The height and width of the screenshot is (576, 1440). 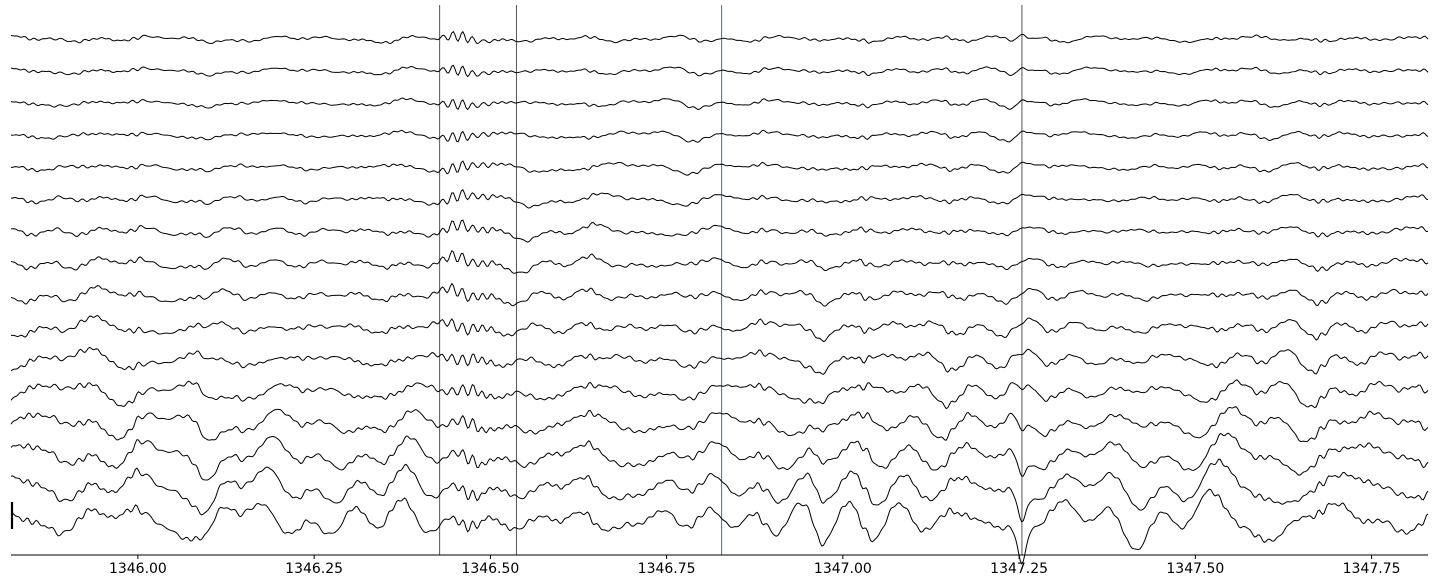 What do you see at coordinates (667, 568) in the screenshot?
I see `x-tick-label-3: 1346.75` at bounding box center [667, 568].